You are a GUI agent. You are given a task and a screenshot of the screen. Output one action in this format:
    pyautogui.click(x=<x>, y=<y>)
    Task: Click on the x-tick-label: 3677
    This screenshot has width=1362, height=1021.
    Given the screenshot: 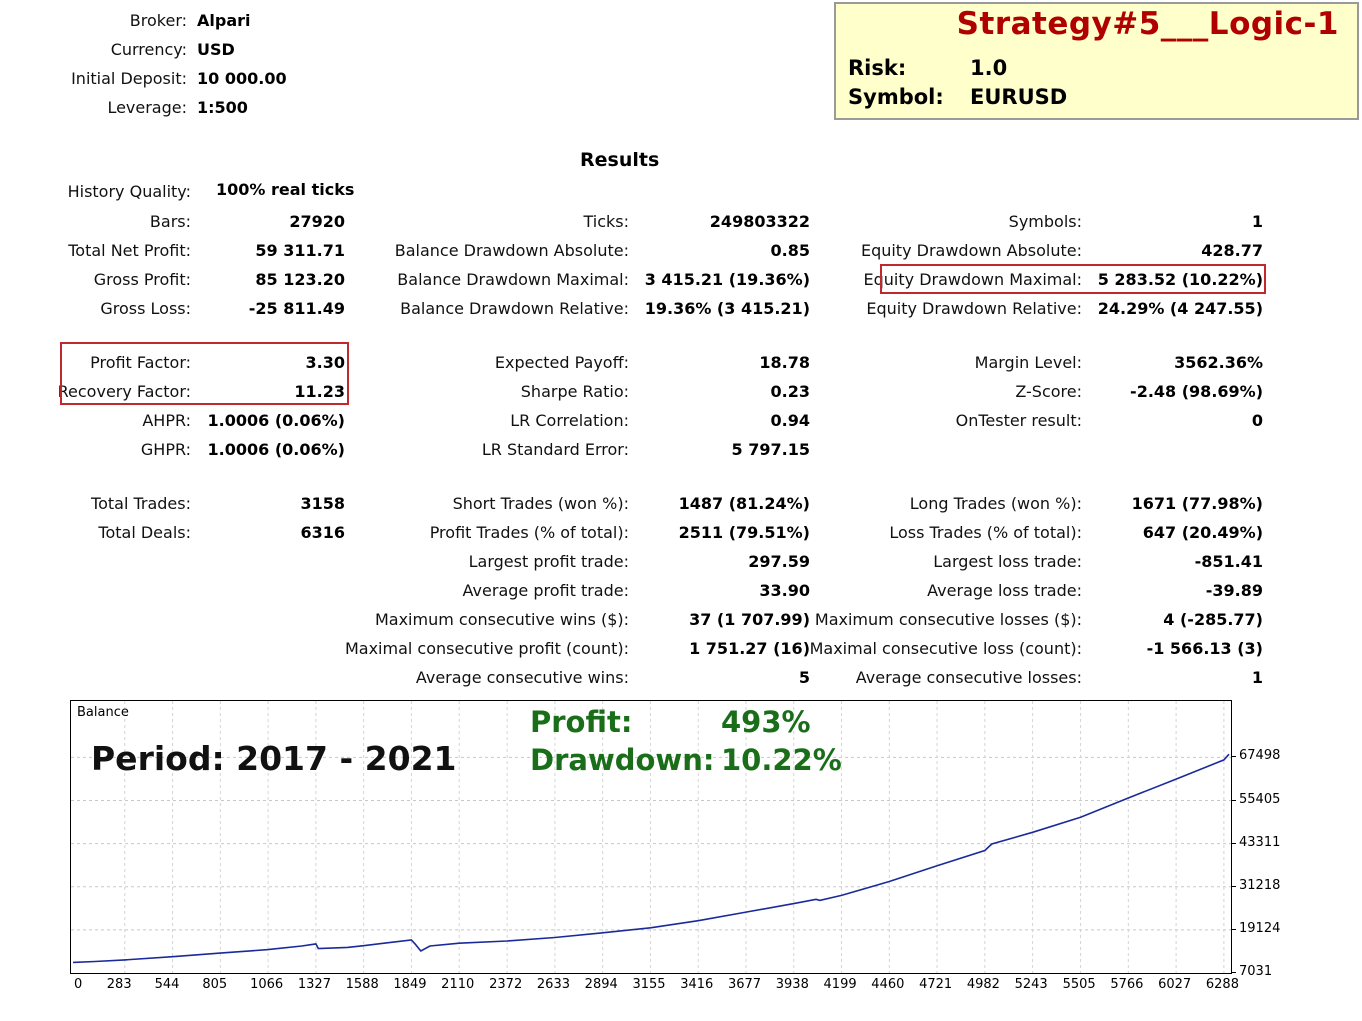 What is the action you would take?
    pyautogui.click(x=744, y=984)
    